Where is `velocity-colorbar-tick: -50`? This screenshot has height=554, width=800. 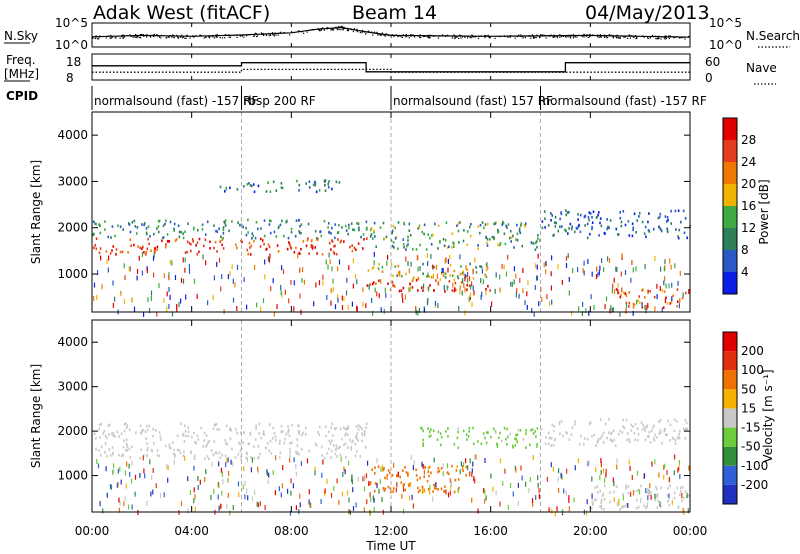 velocity-colorbar-tick: -50 is located at coordinates (751, 447).